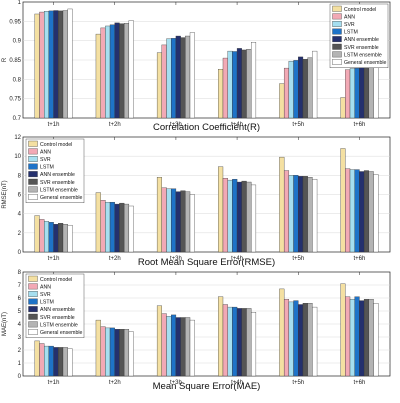 The image size is (400, 403). Describe the element at coordinates (45, 160) in the screenshot. I see `legend-label-svr: SVR` at that location.